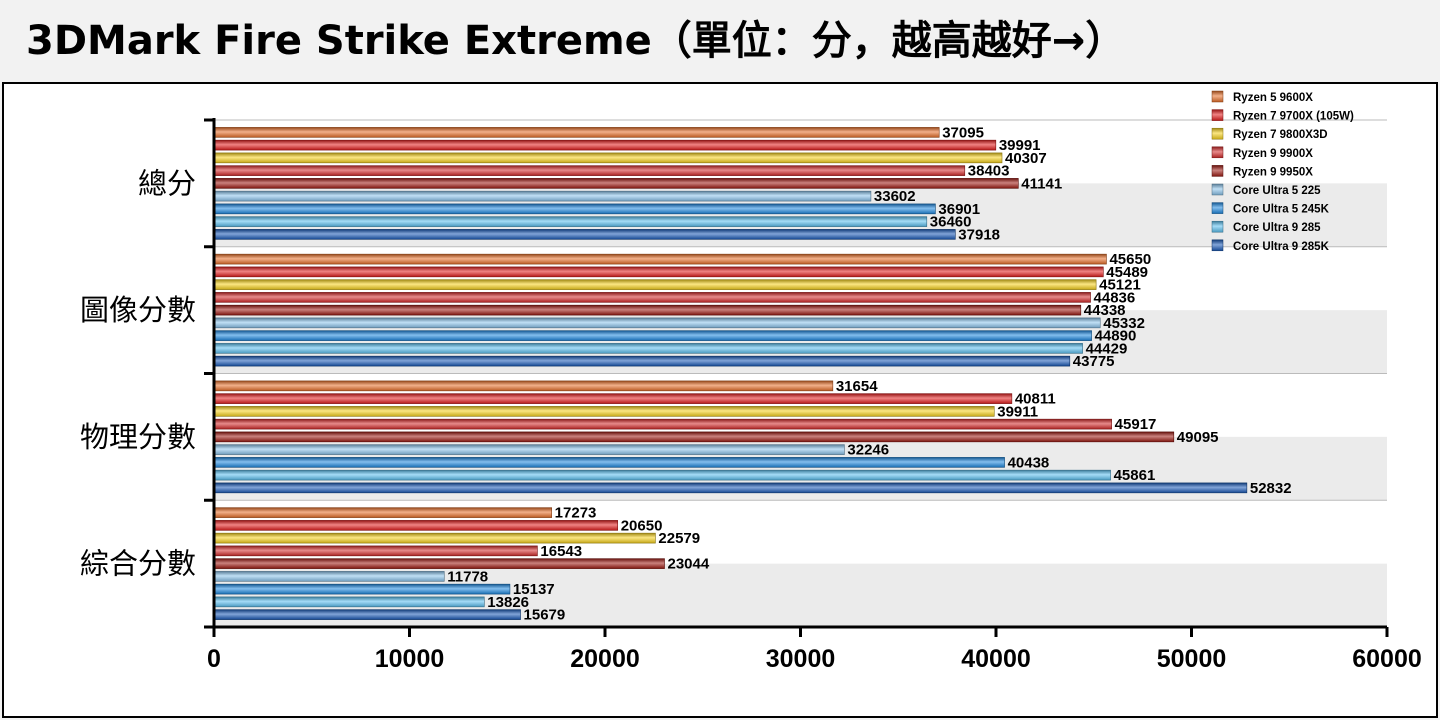  I want to click on x-tick-label: 10000, so click(410, 659).